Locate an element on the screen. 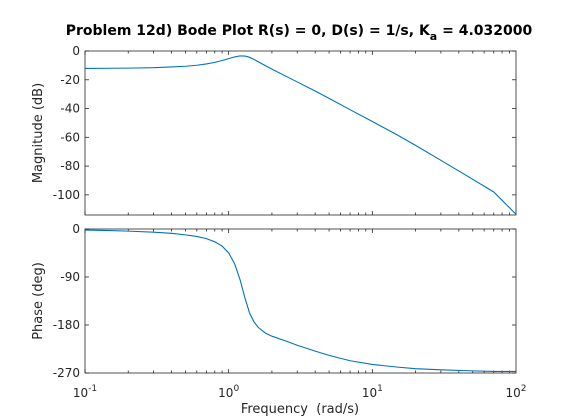  frequency-xtick-label: 10⁰ is located at coordinates (228, 392).